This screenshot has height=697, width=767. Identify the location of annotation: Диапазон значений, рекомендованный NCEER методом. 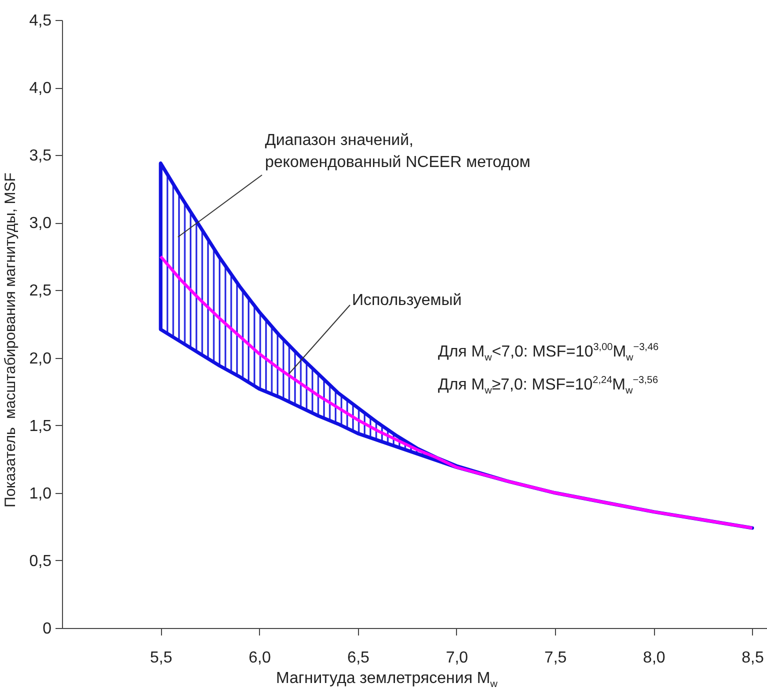
(397, 152).